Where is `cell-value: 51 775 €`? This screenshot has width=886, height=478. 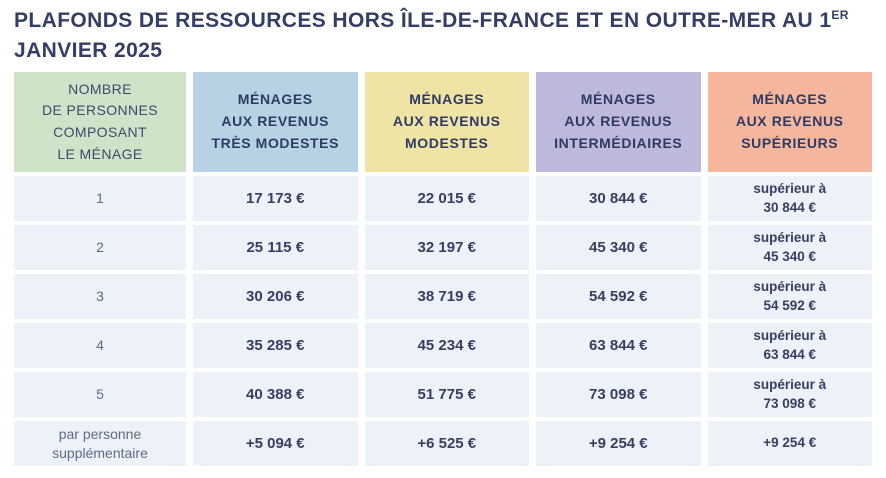 cell-value: 51 775 € is located at coordinates (446, 394).